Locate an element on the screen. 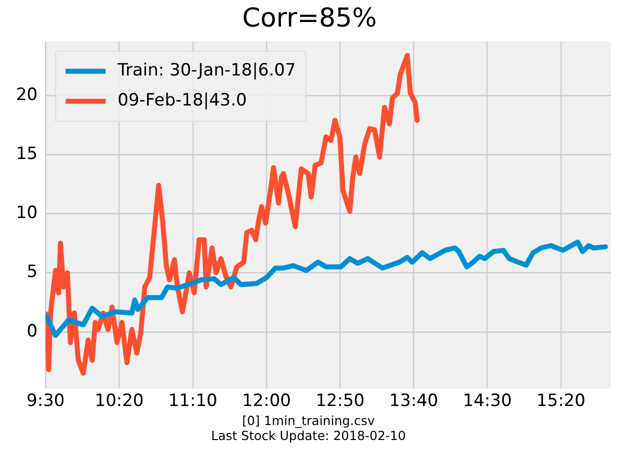 The height and width of the screenshot is (458, 617). x-tick-label: 12:50 is located at coordinates (340, 401).